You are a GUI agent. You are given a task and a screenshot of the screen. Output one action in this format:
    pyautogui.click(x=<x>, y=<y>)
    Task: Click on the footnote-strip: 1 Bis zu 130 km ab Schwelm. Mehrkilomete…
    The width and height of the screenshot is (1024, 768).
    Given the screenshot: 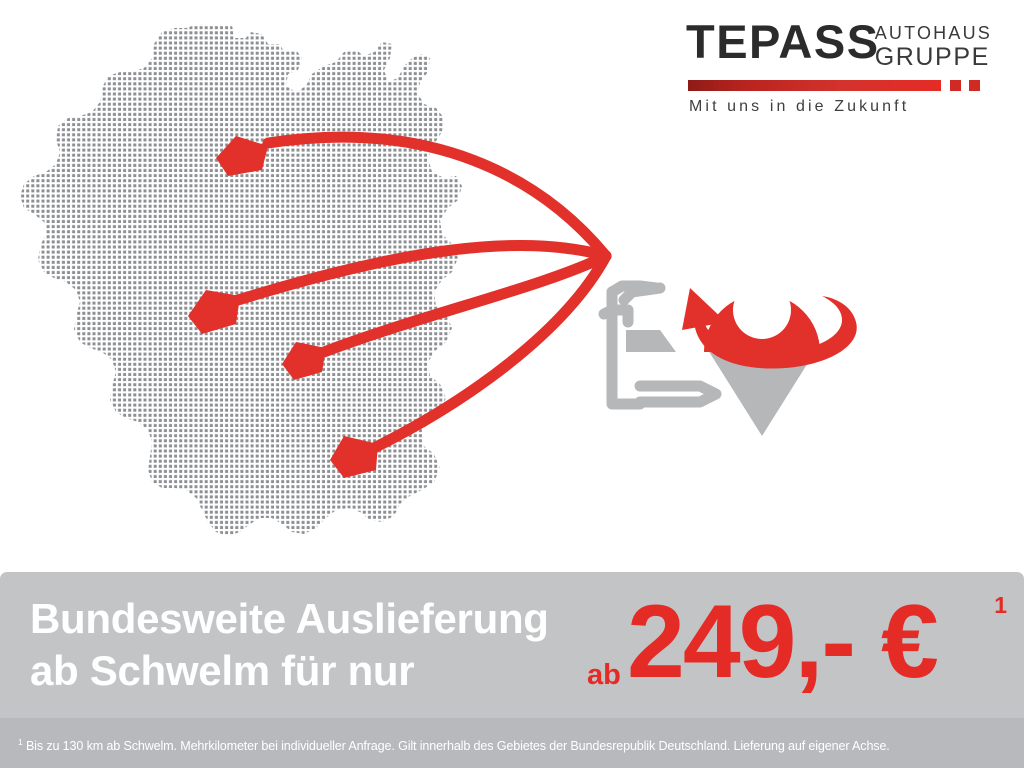 What is the action you would take?
    pyautogui.click(x=512, y=743)
    